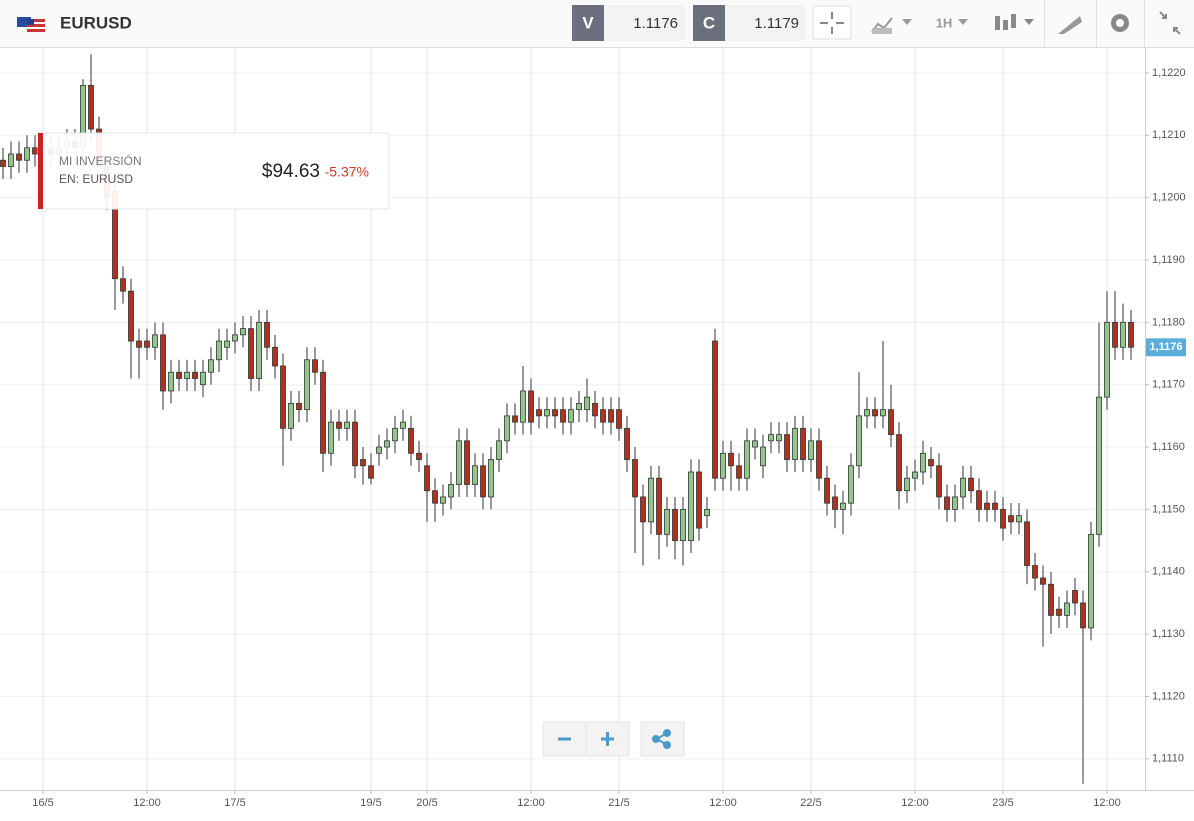  What do you see at coordinates (891, 25) in the screenshot?
I see `chart-type-button` at bounding box center [891, 25].